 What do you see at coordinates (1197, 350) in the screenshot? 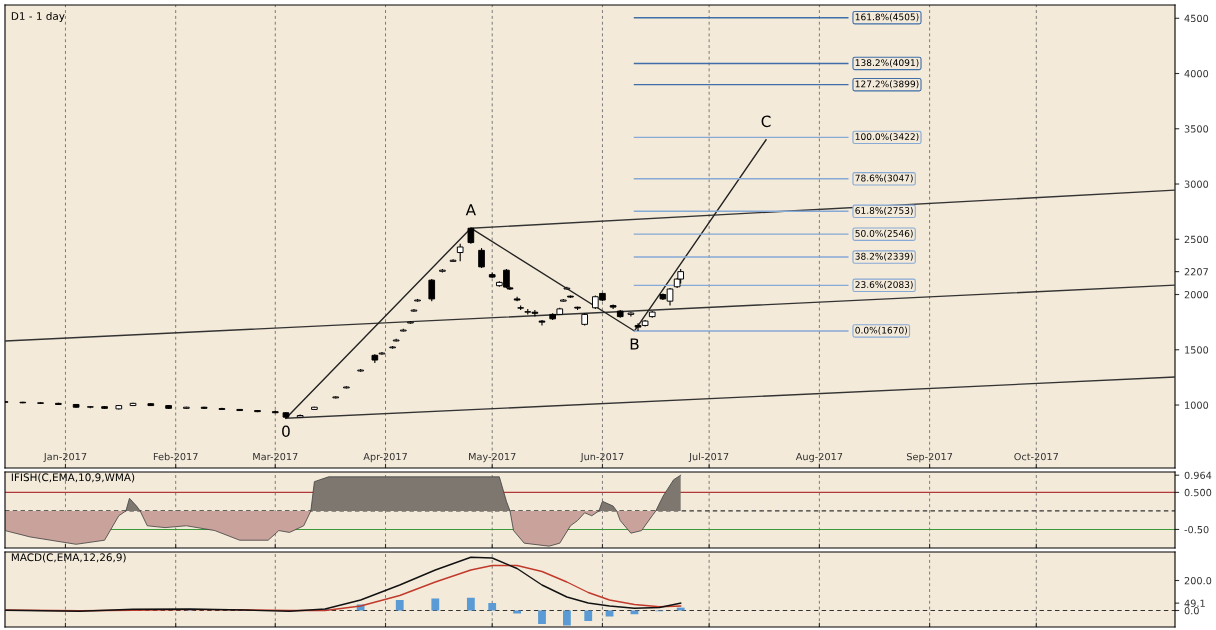
I see `y-tick-label: 1500` at bounding box center [1197, 350].